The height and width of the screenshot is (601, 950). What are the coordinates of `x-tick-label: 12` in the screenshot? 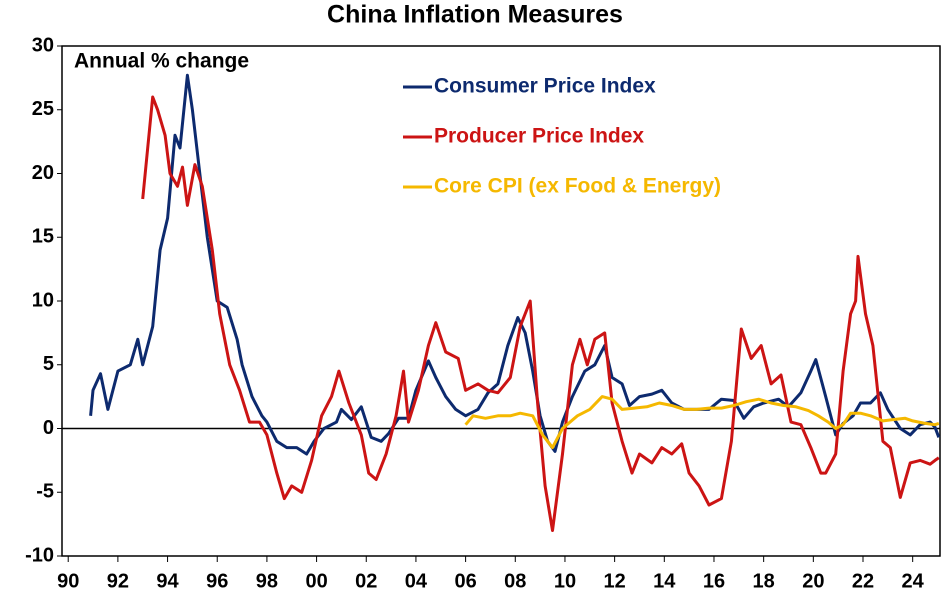 It's located at (615, 581).